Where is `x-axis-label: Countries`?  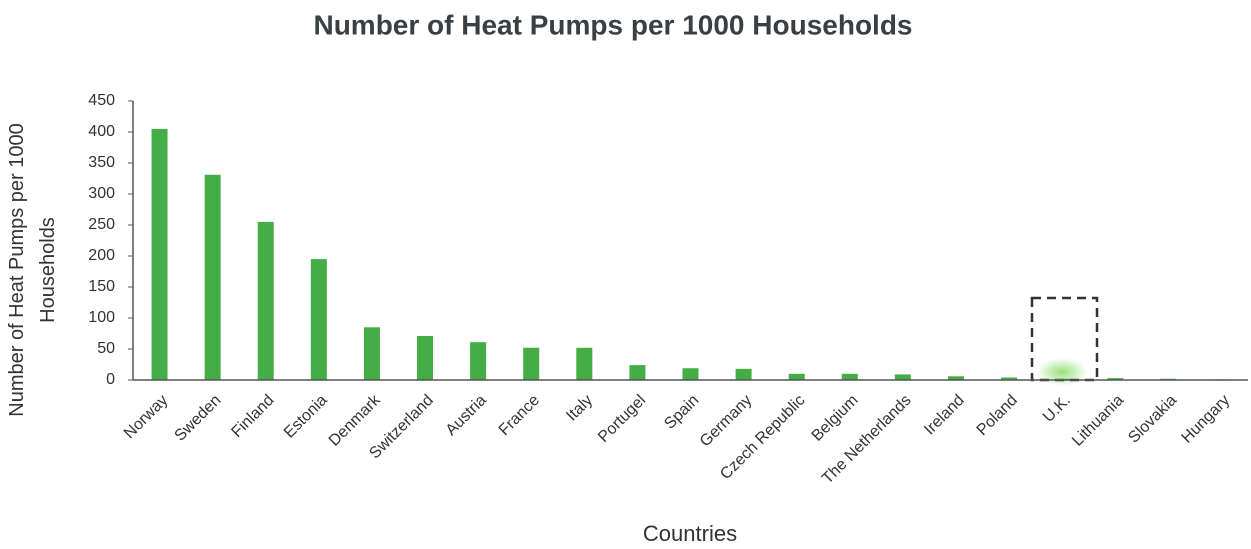 x-axis-label: Countries is located at coordinates (690, 533).